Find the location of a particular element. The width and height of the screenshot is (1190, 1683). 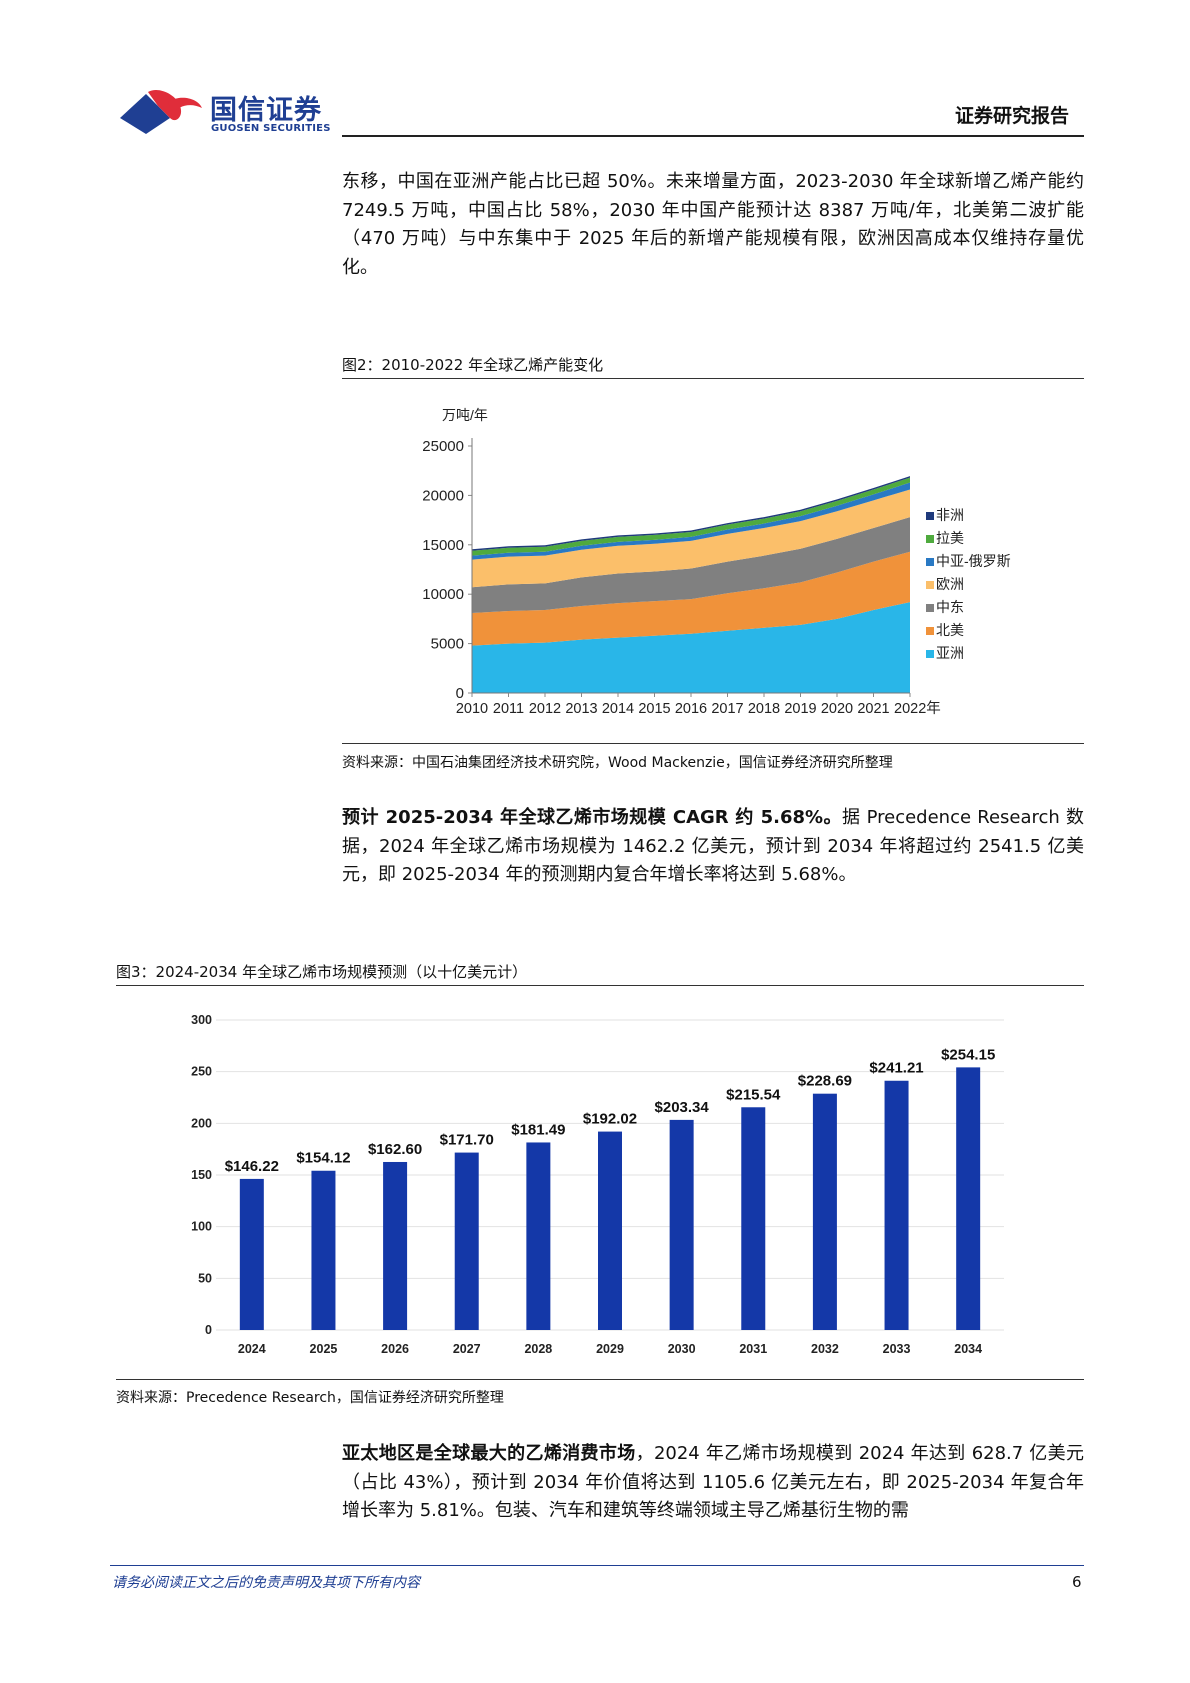

y-tick-label: 25000 is located at coordinates (443, 446).